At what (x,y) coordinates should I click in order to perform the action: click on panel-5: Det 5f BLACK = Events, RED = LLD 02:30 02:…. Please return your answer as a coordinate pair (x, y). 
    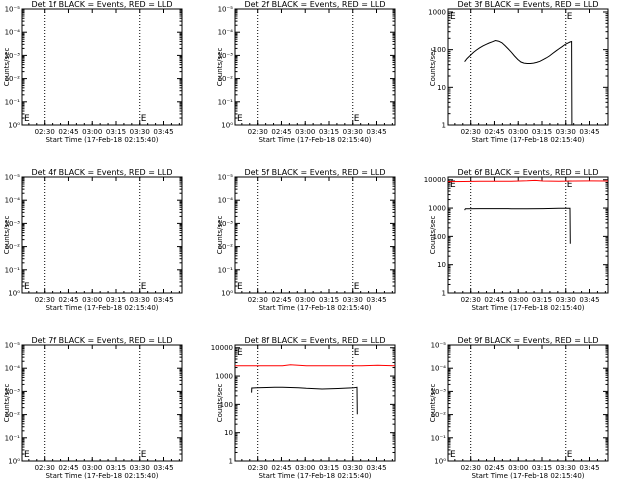
    Looking at the image, I should click on (306, 240).